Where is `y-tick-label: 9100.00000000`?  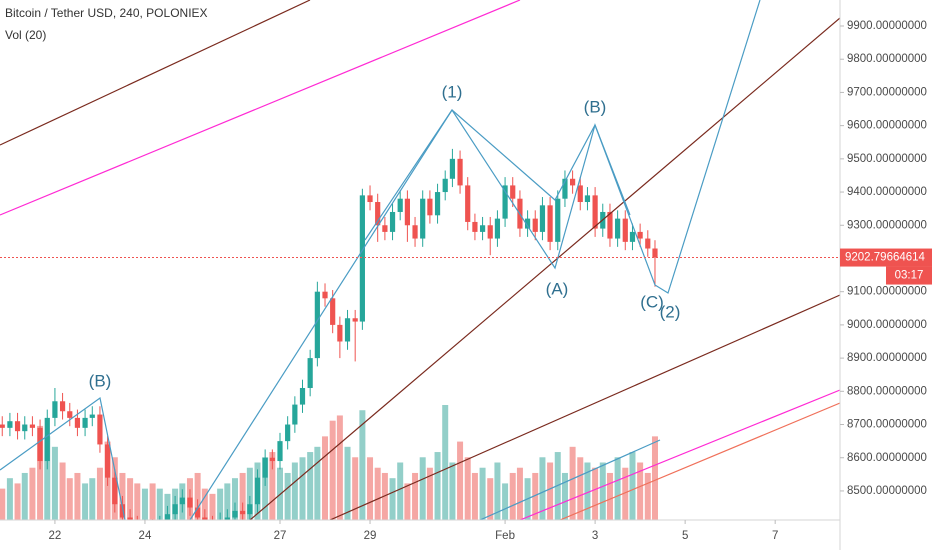
y-tick-label: 9100.00000000 is located at coordinates (887, 292).